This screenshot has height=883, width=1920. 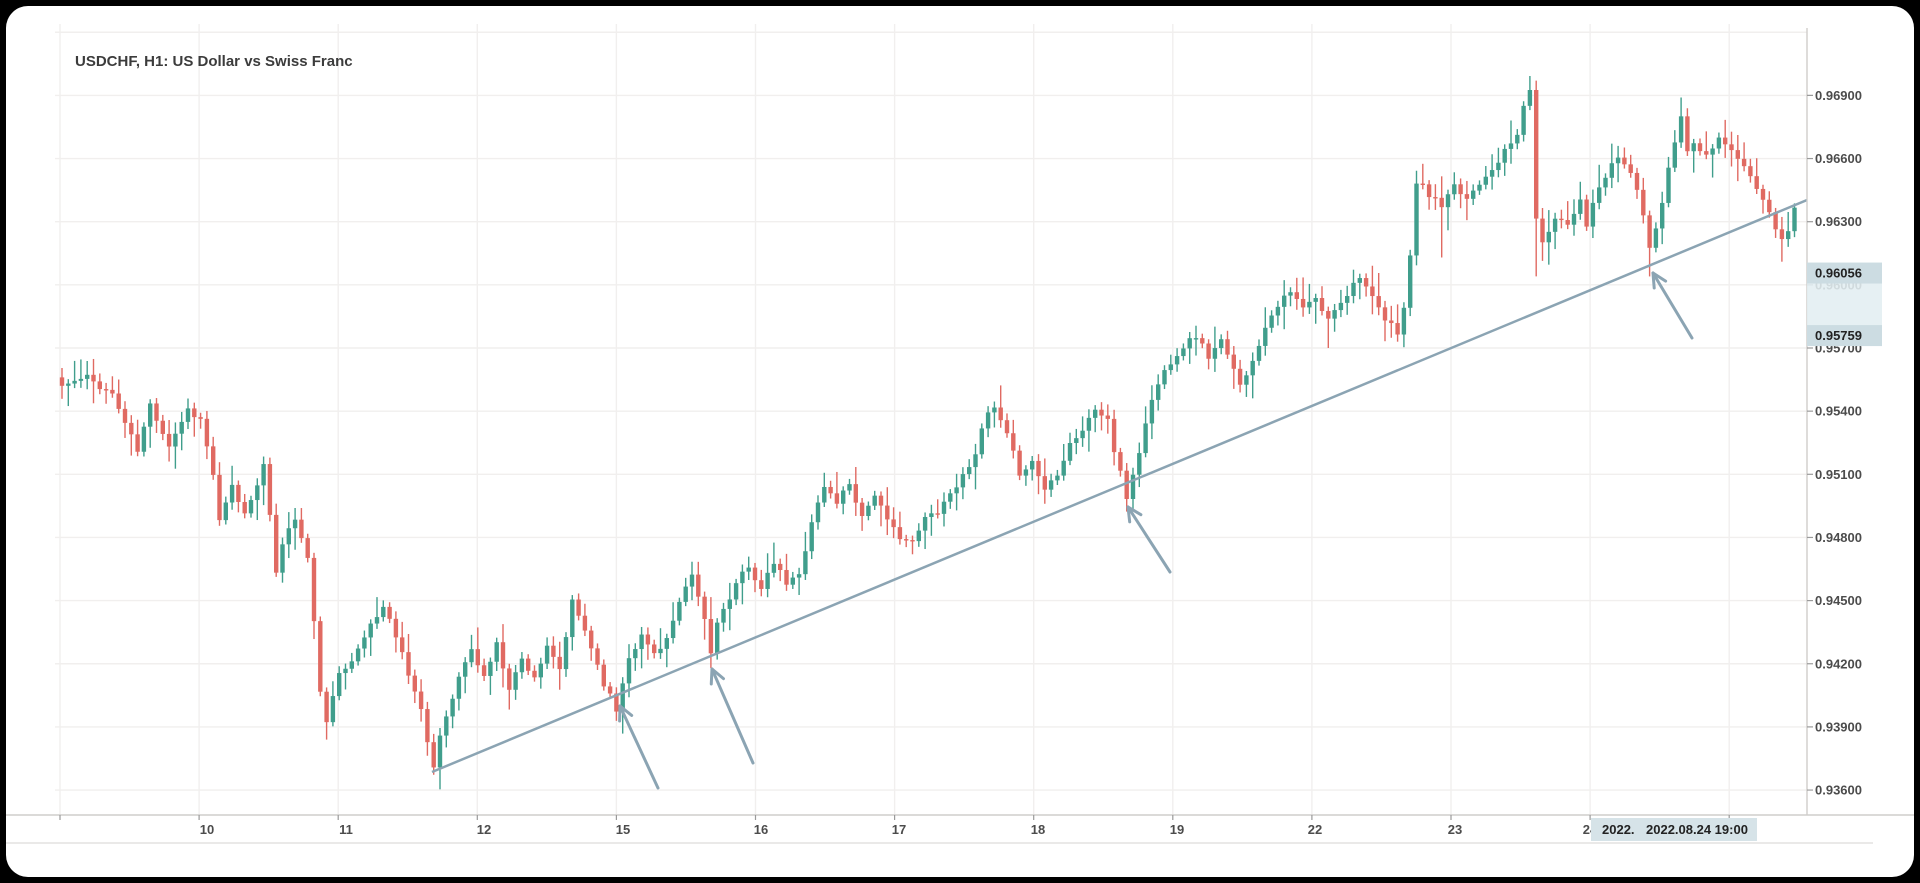 What do you see at coordinates (1844, 273) in the screenshot?
I see `price-highlight-box` at bounding box center [1844, 273].